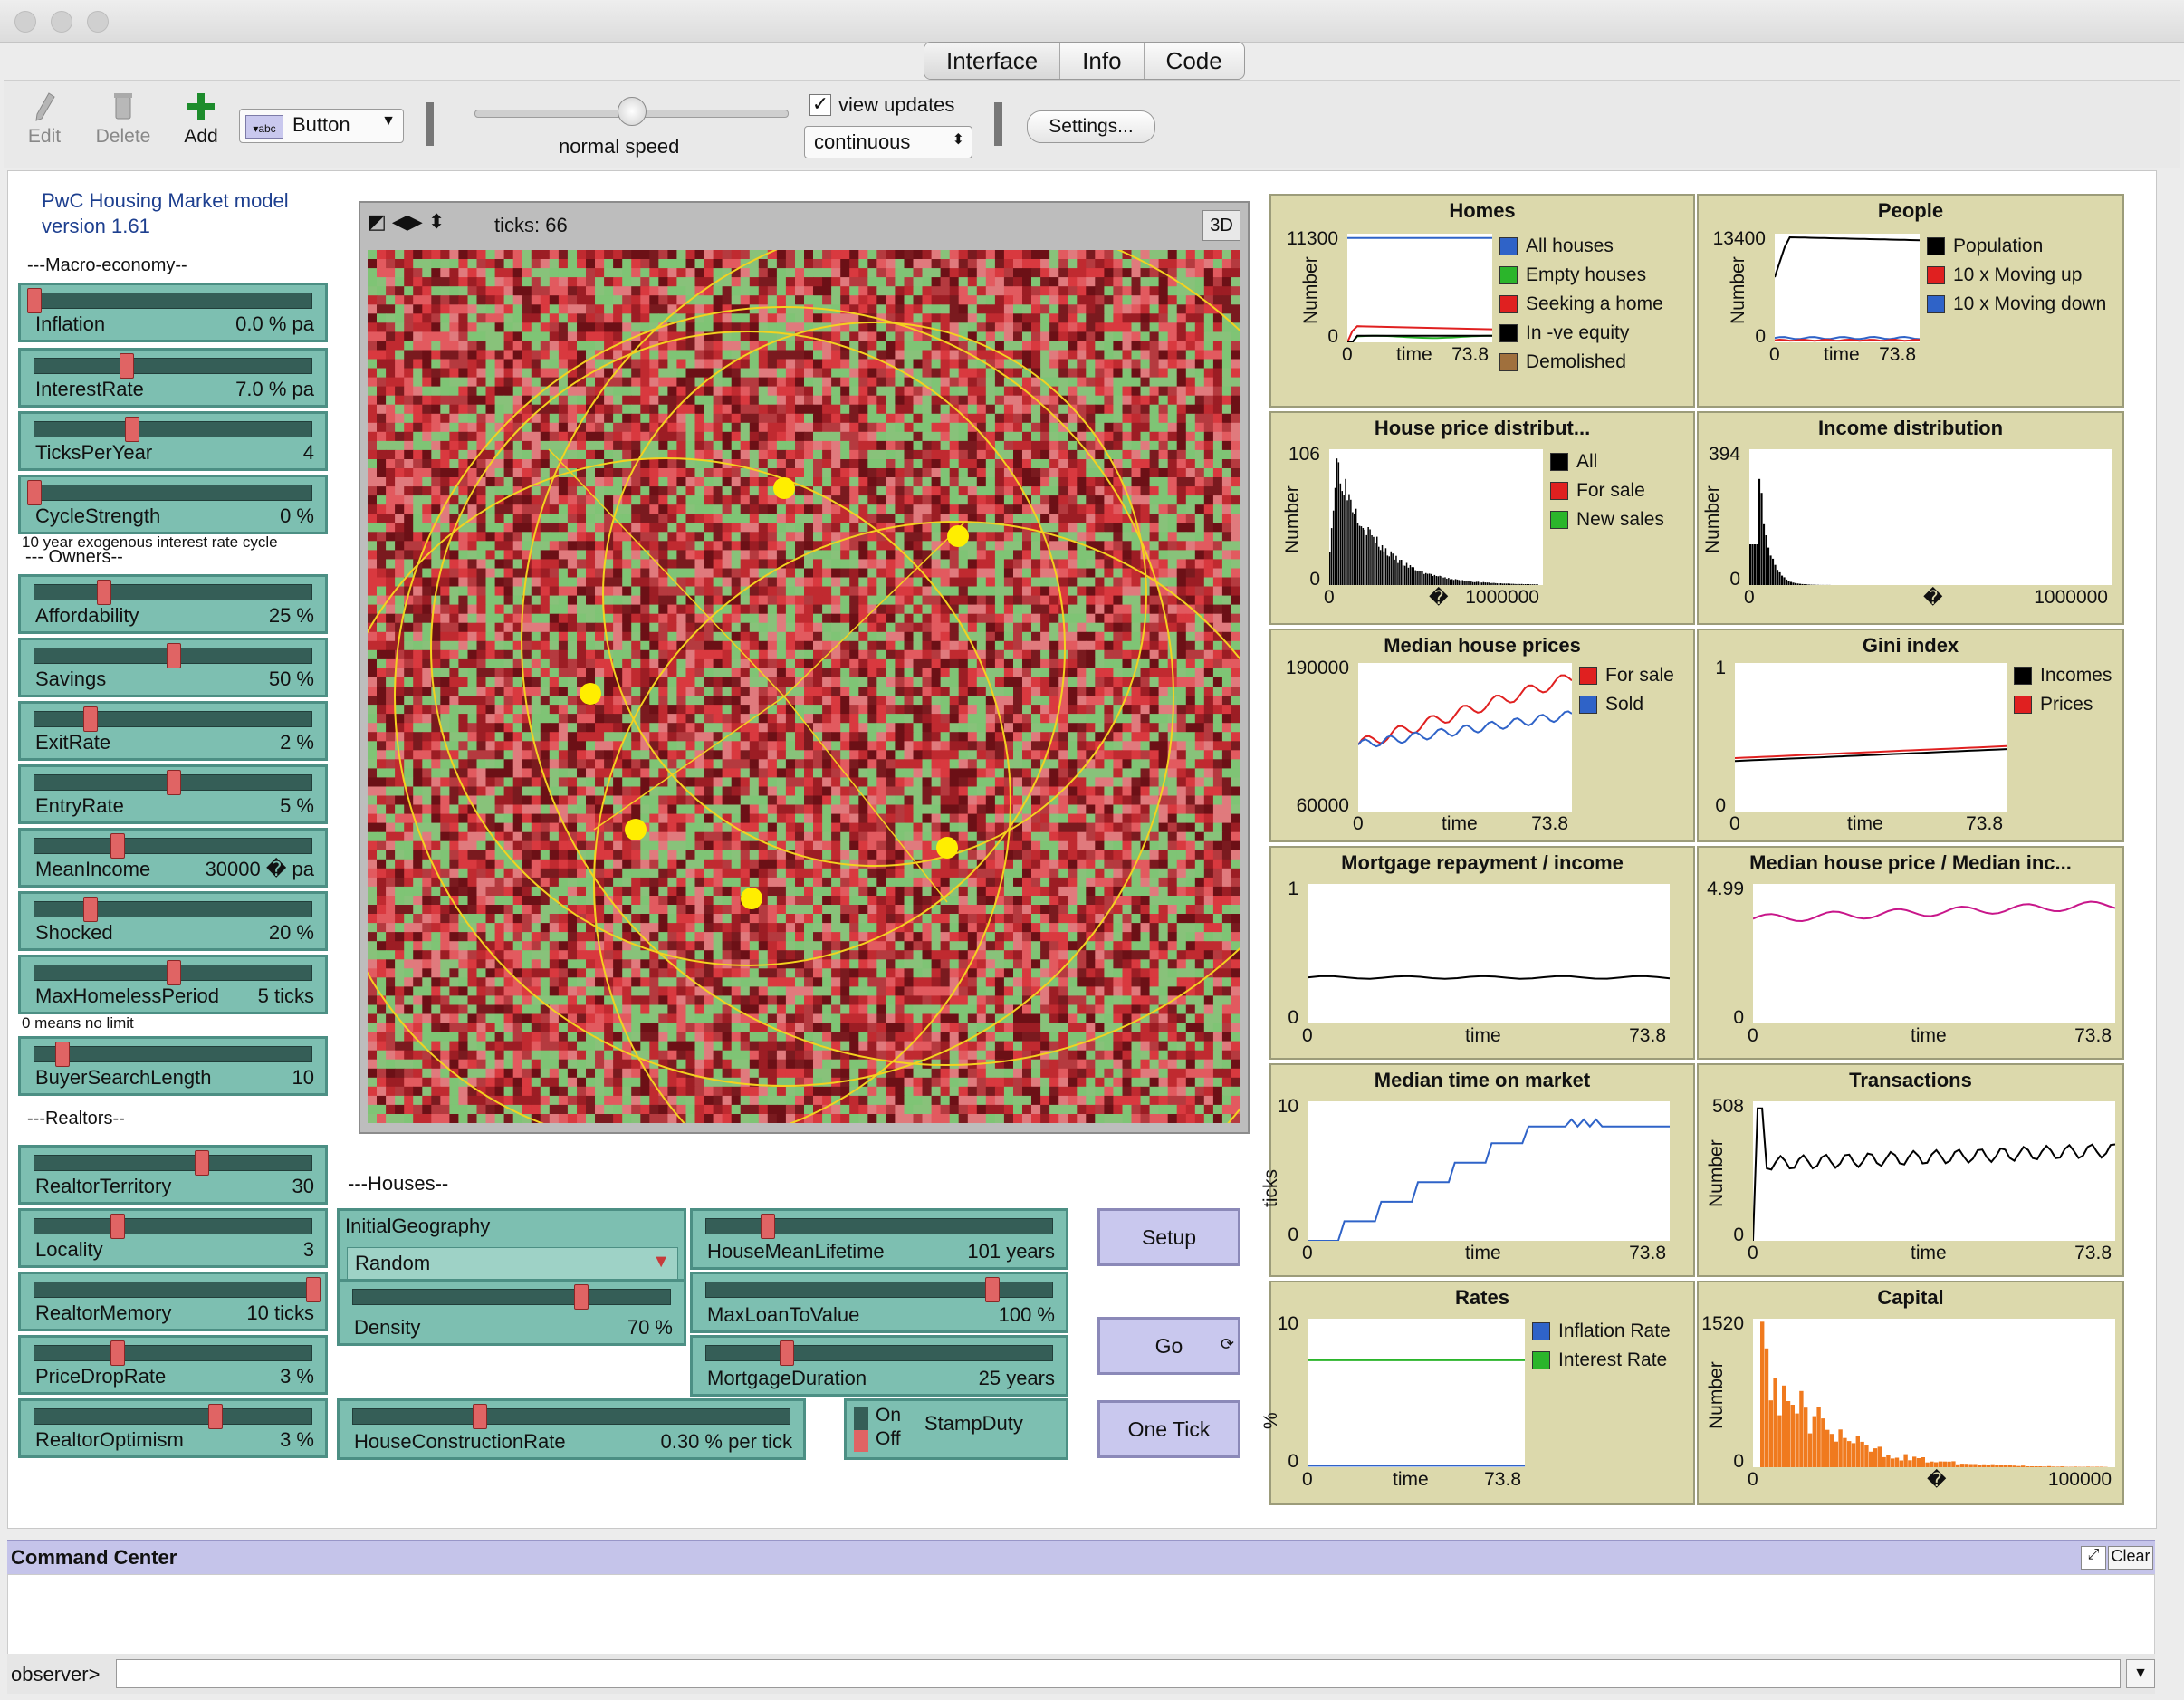 The height and width of the screenshot is (1700, 2184). Describe the element at coordinates (879, 1302) in the screenshot. I see `max-loan-to-value-slider: MaxLoanToValue 100 %` at that location.